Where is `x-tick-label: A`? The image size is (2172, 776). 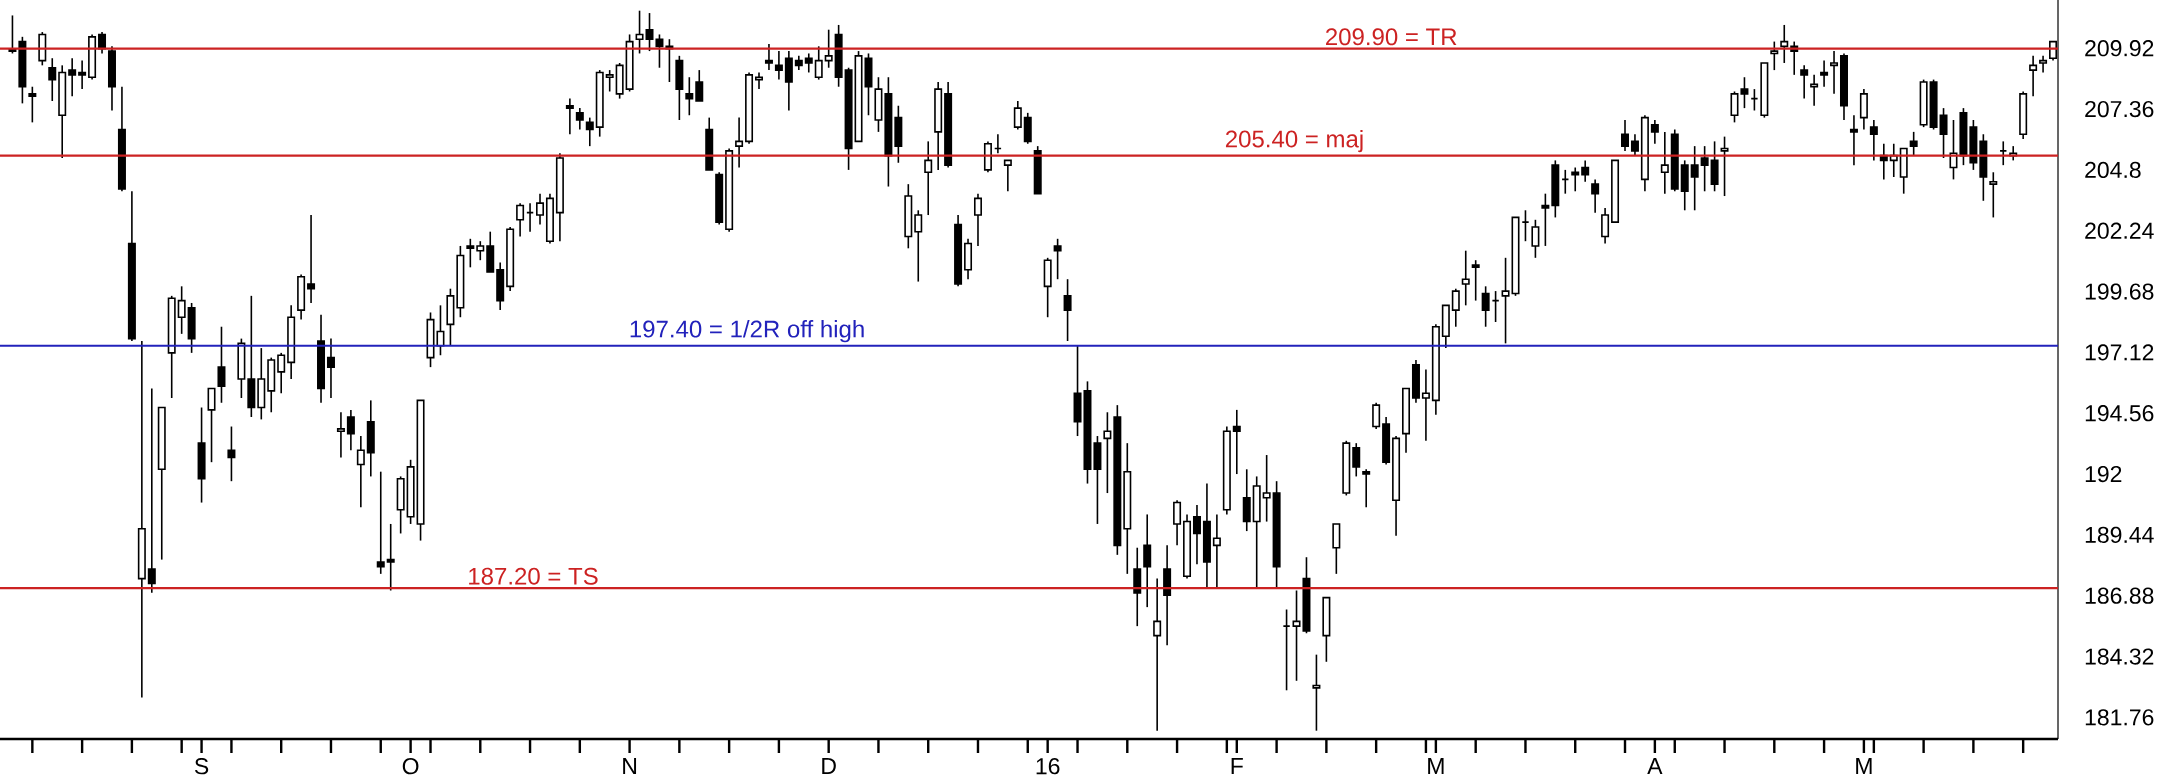
x-tick-label: A is located at coordinates (1655, 766).